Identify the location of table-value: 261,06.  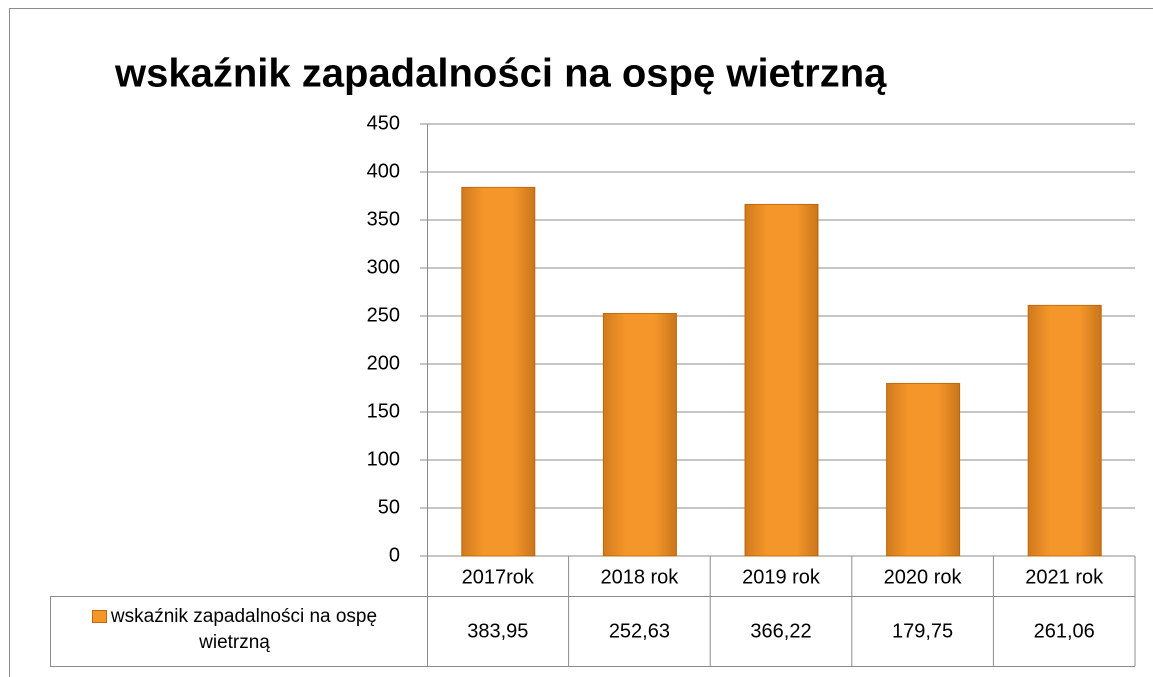
(1064, 631).